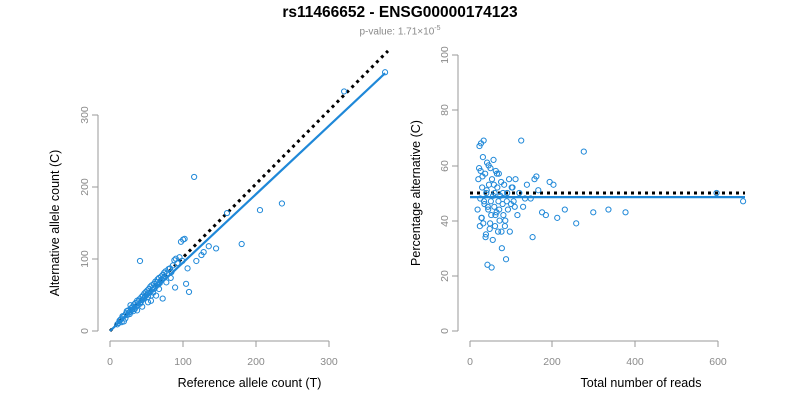  I want to click on x-axis-title: Total number of reads, so click(641, 383).